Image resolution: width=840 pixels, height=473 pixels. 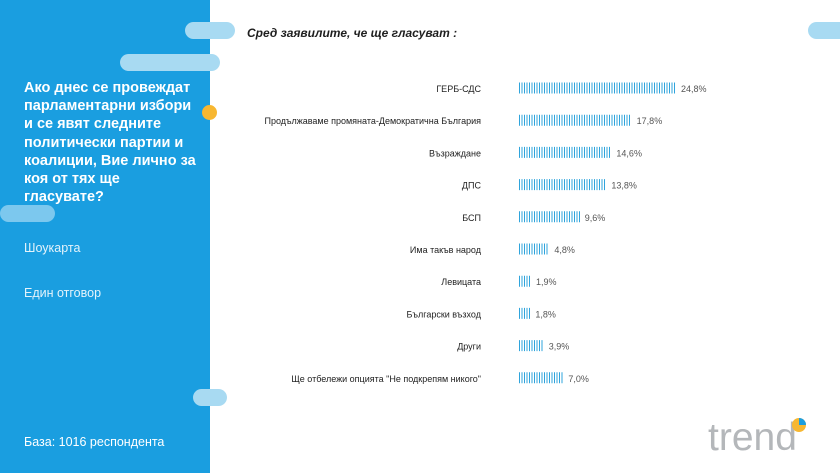 I want to click on category-label: БСП, so click(x=471, y=218).